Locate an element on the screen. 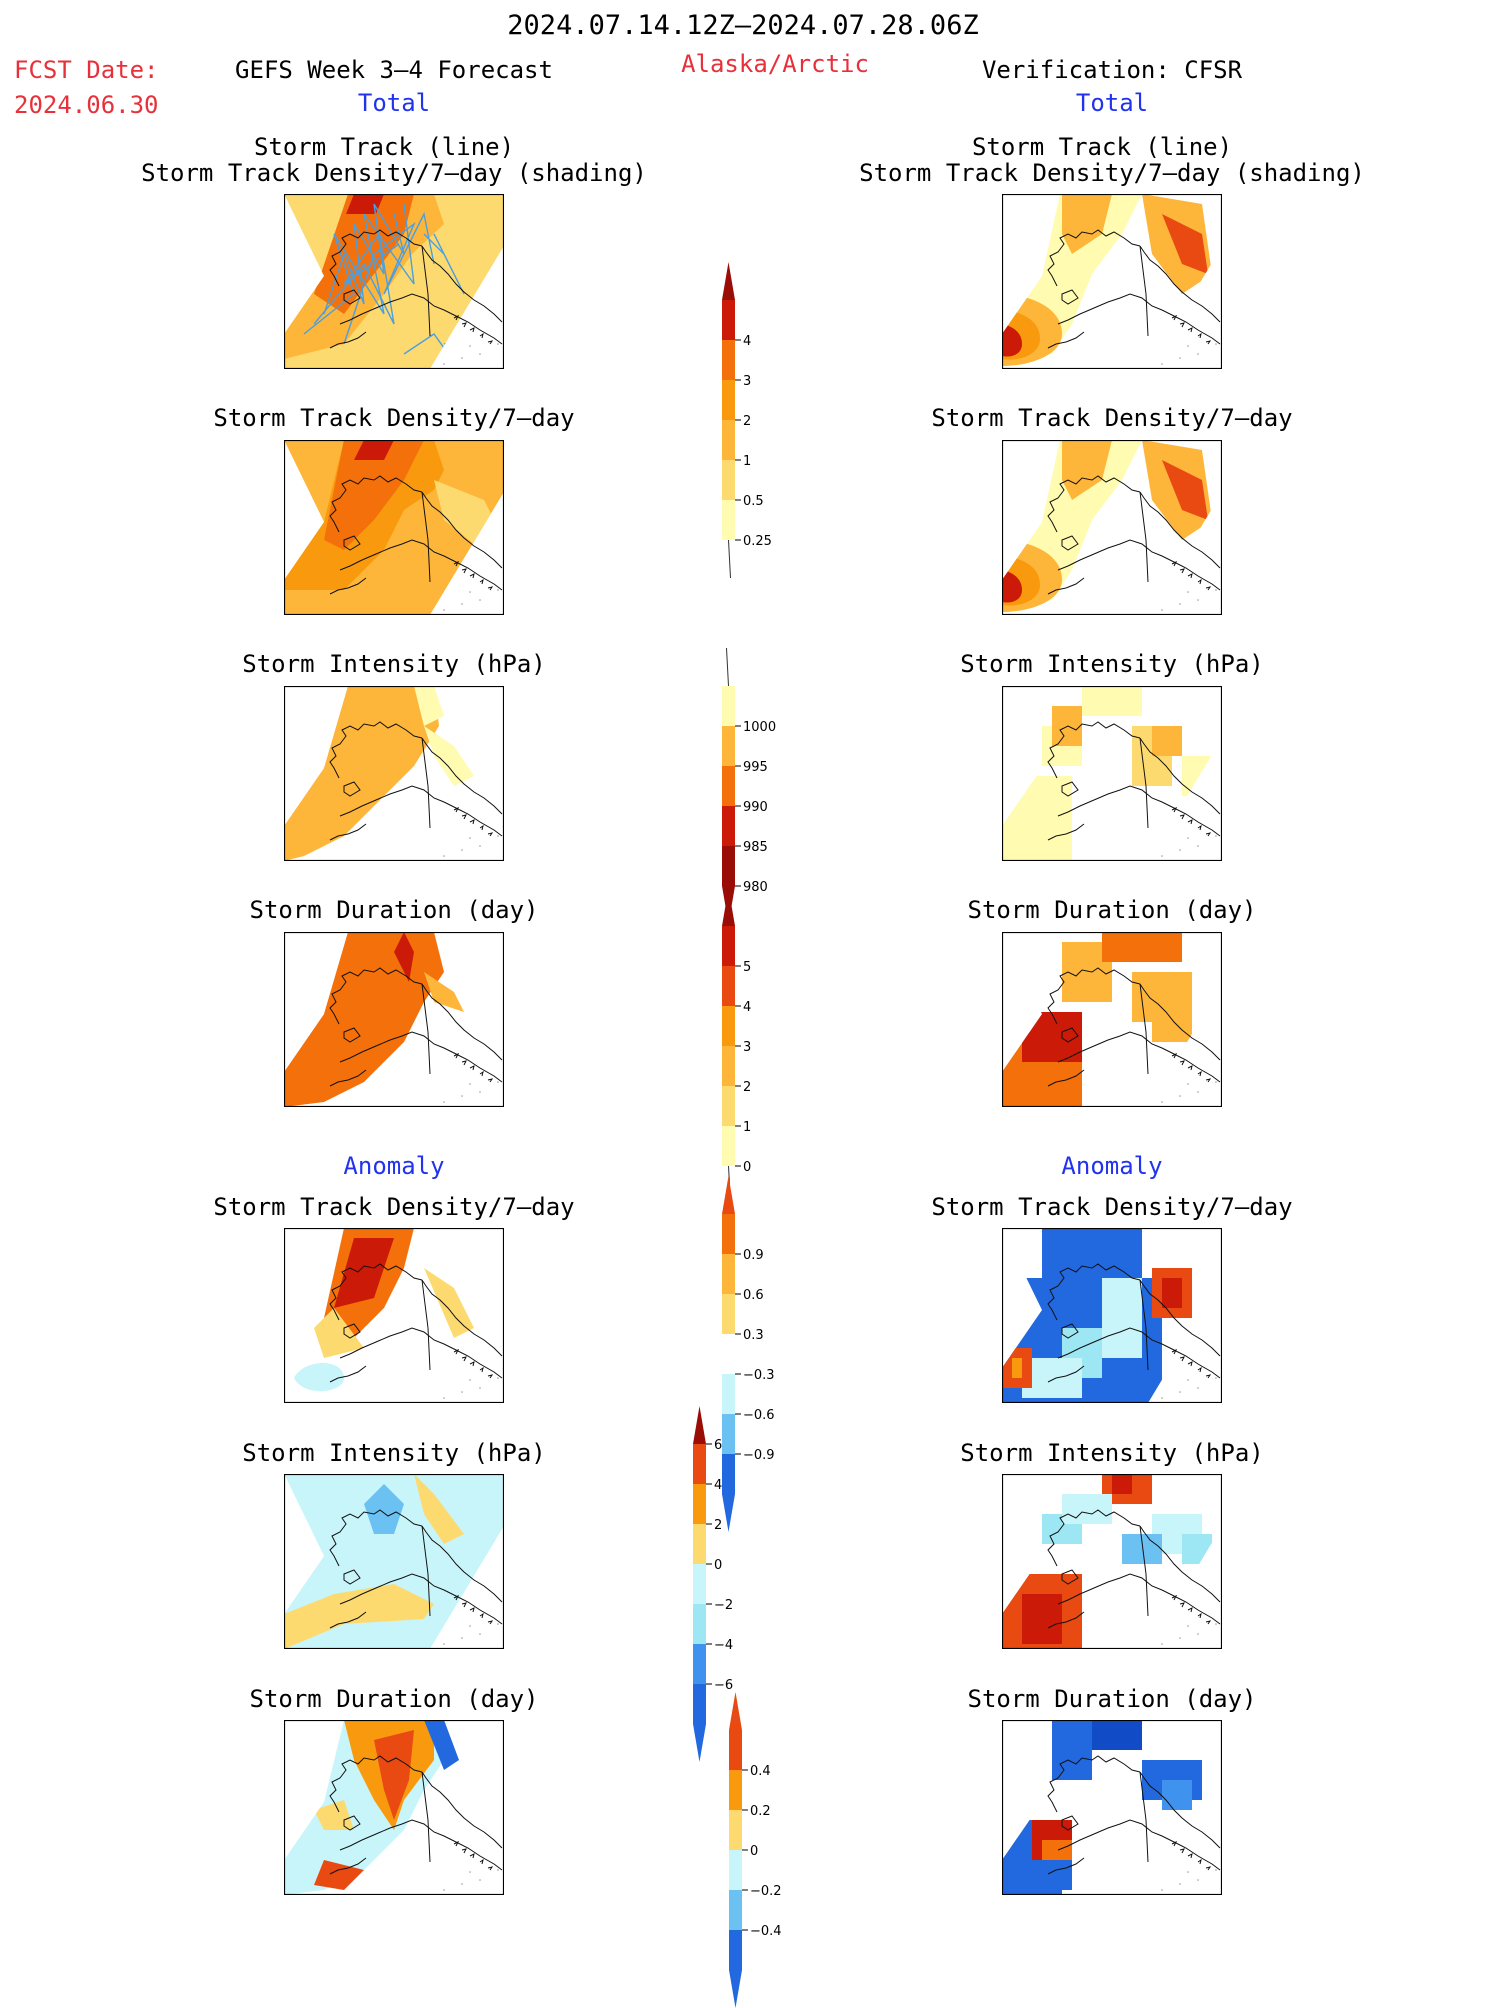 The image size is (1487, 2008). svg-text: −4 is located at coordinates (723, 1645).